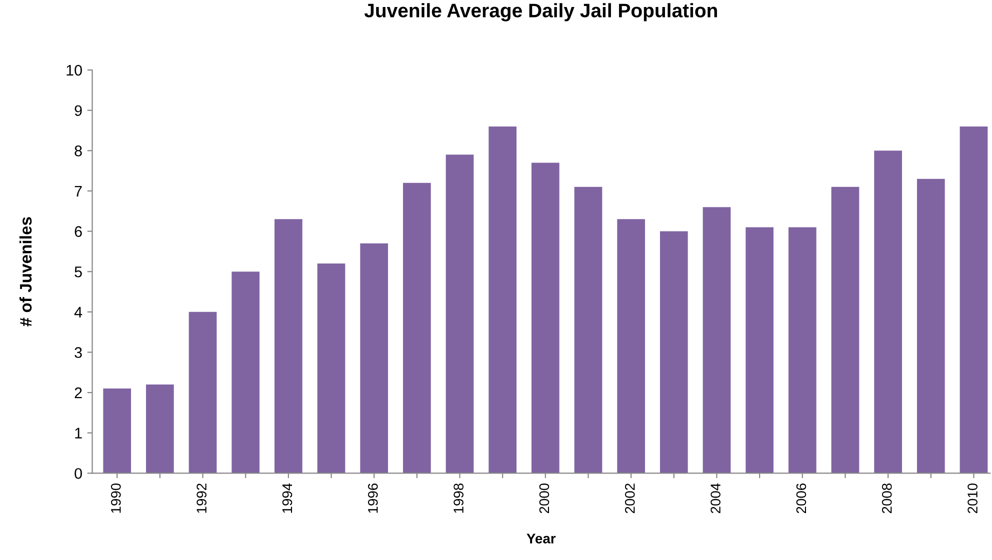  What do you see at coordinates (74, 70) in the screenshot?
I see `y-tick-label: 10` at bounding box center [74, 70].